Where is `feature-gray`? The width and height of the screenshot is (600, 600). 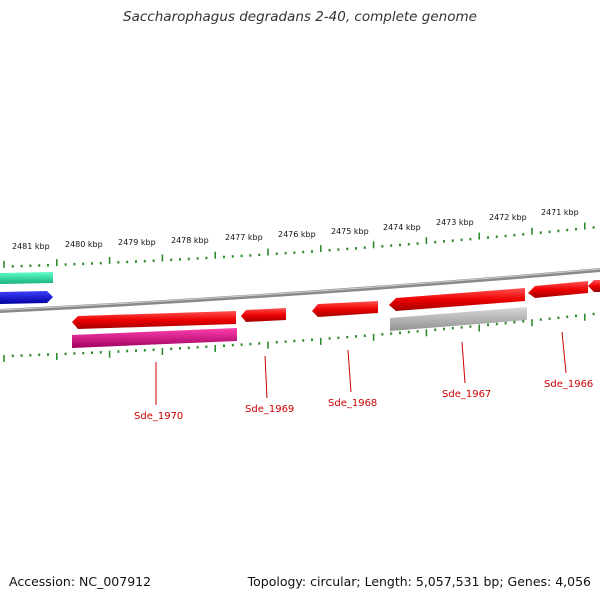
feature-gray is located at coordinates (458, 319).